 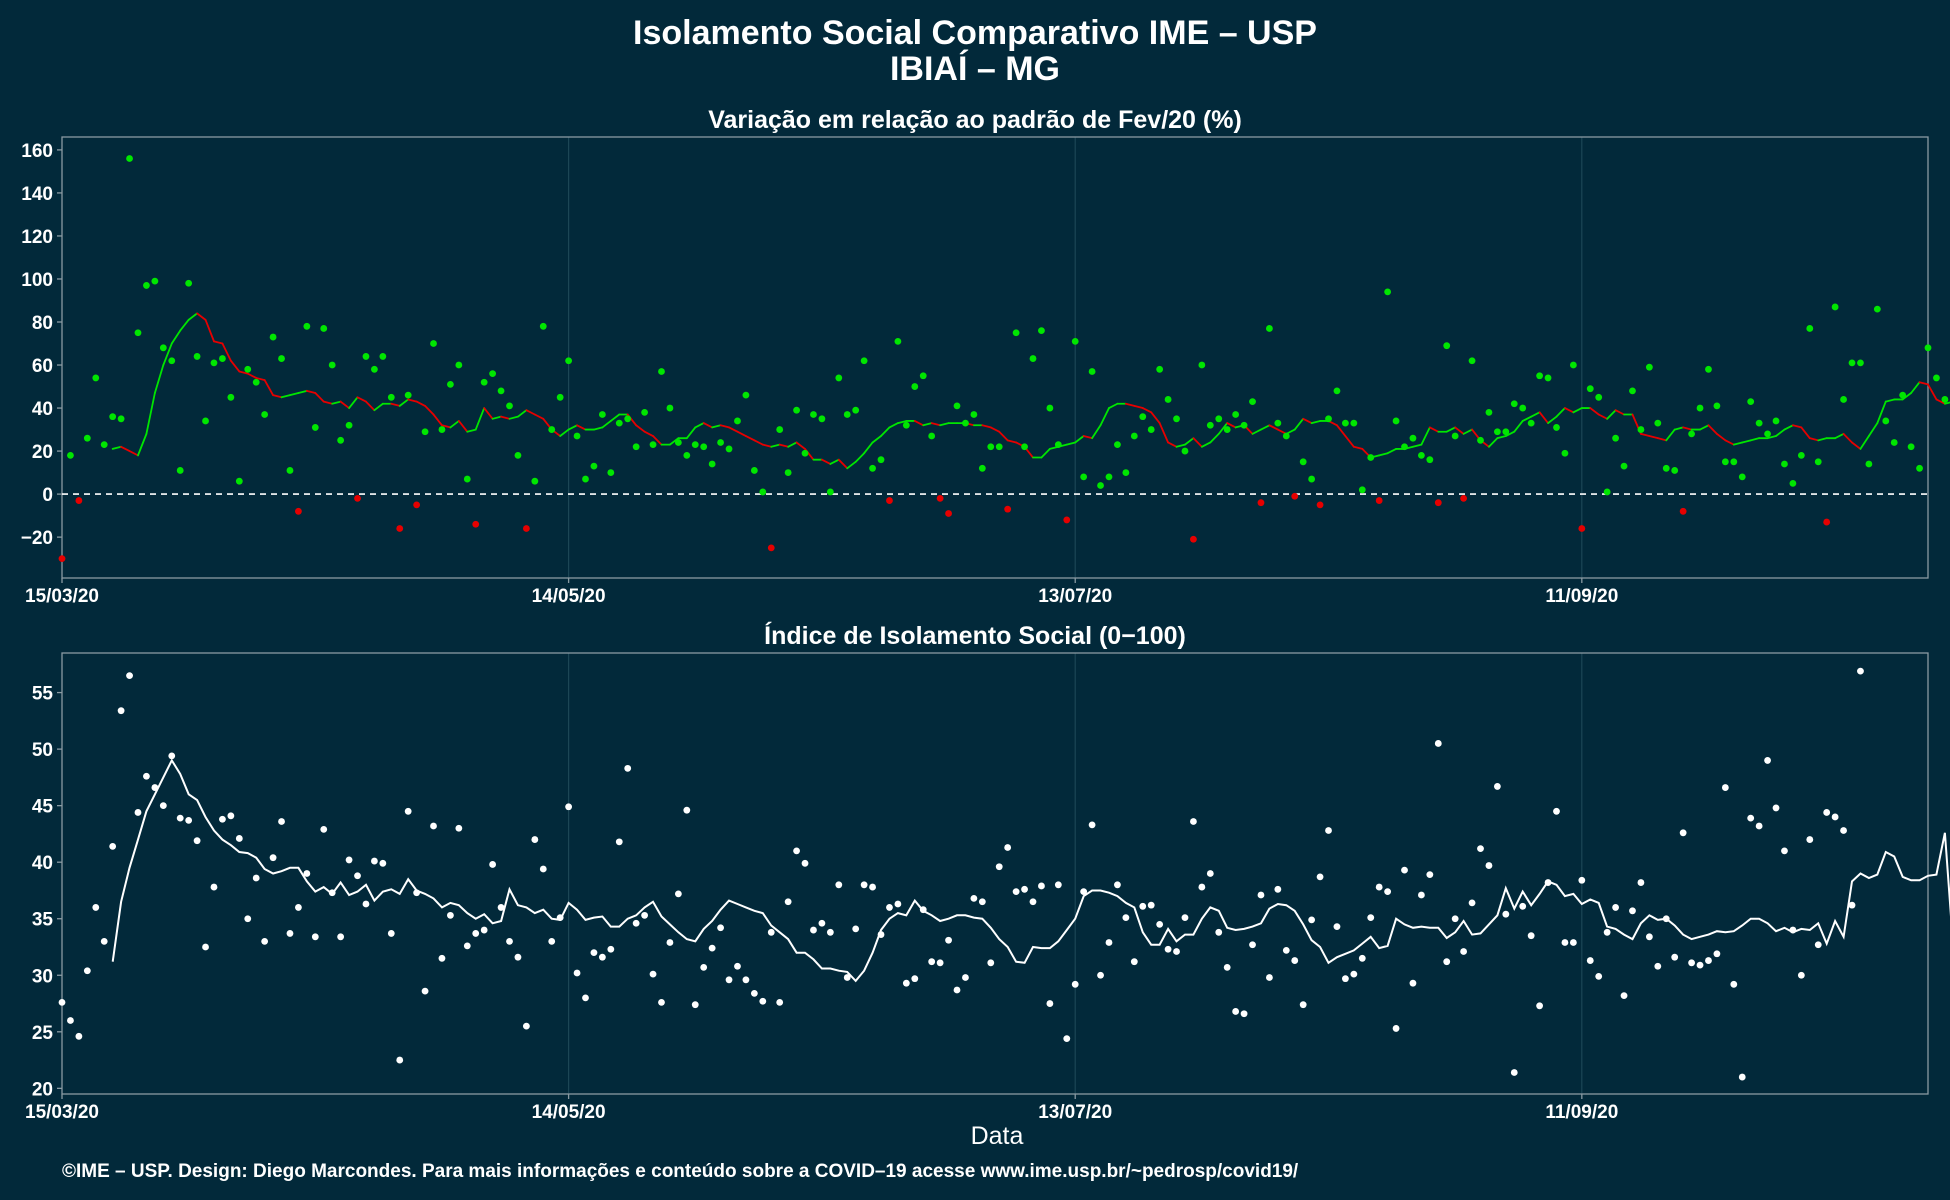 I want to click on y-tick-label: 80, so click(x=42, y=323).